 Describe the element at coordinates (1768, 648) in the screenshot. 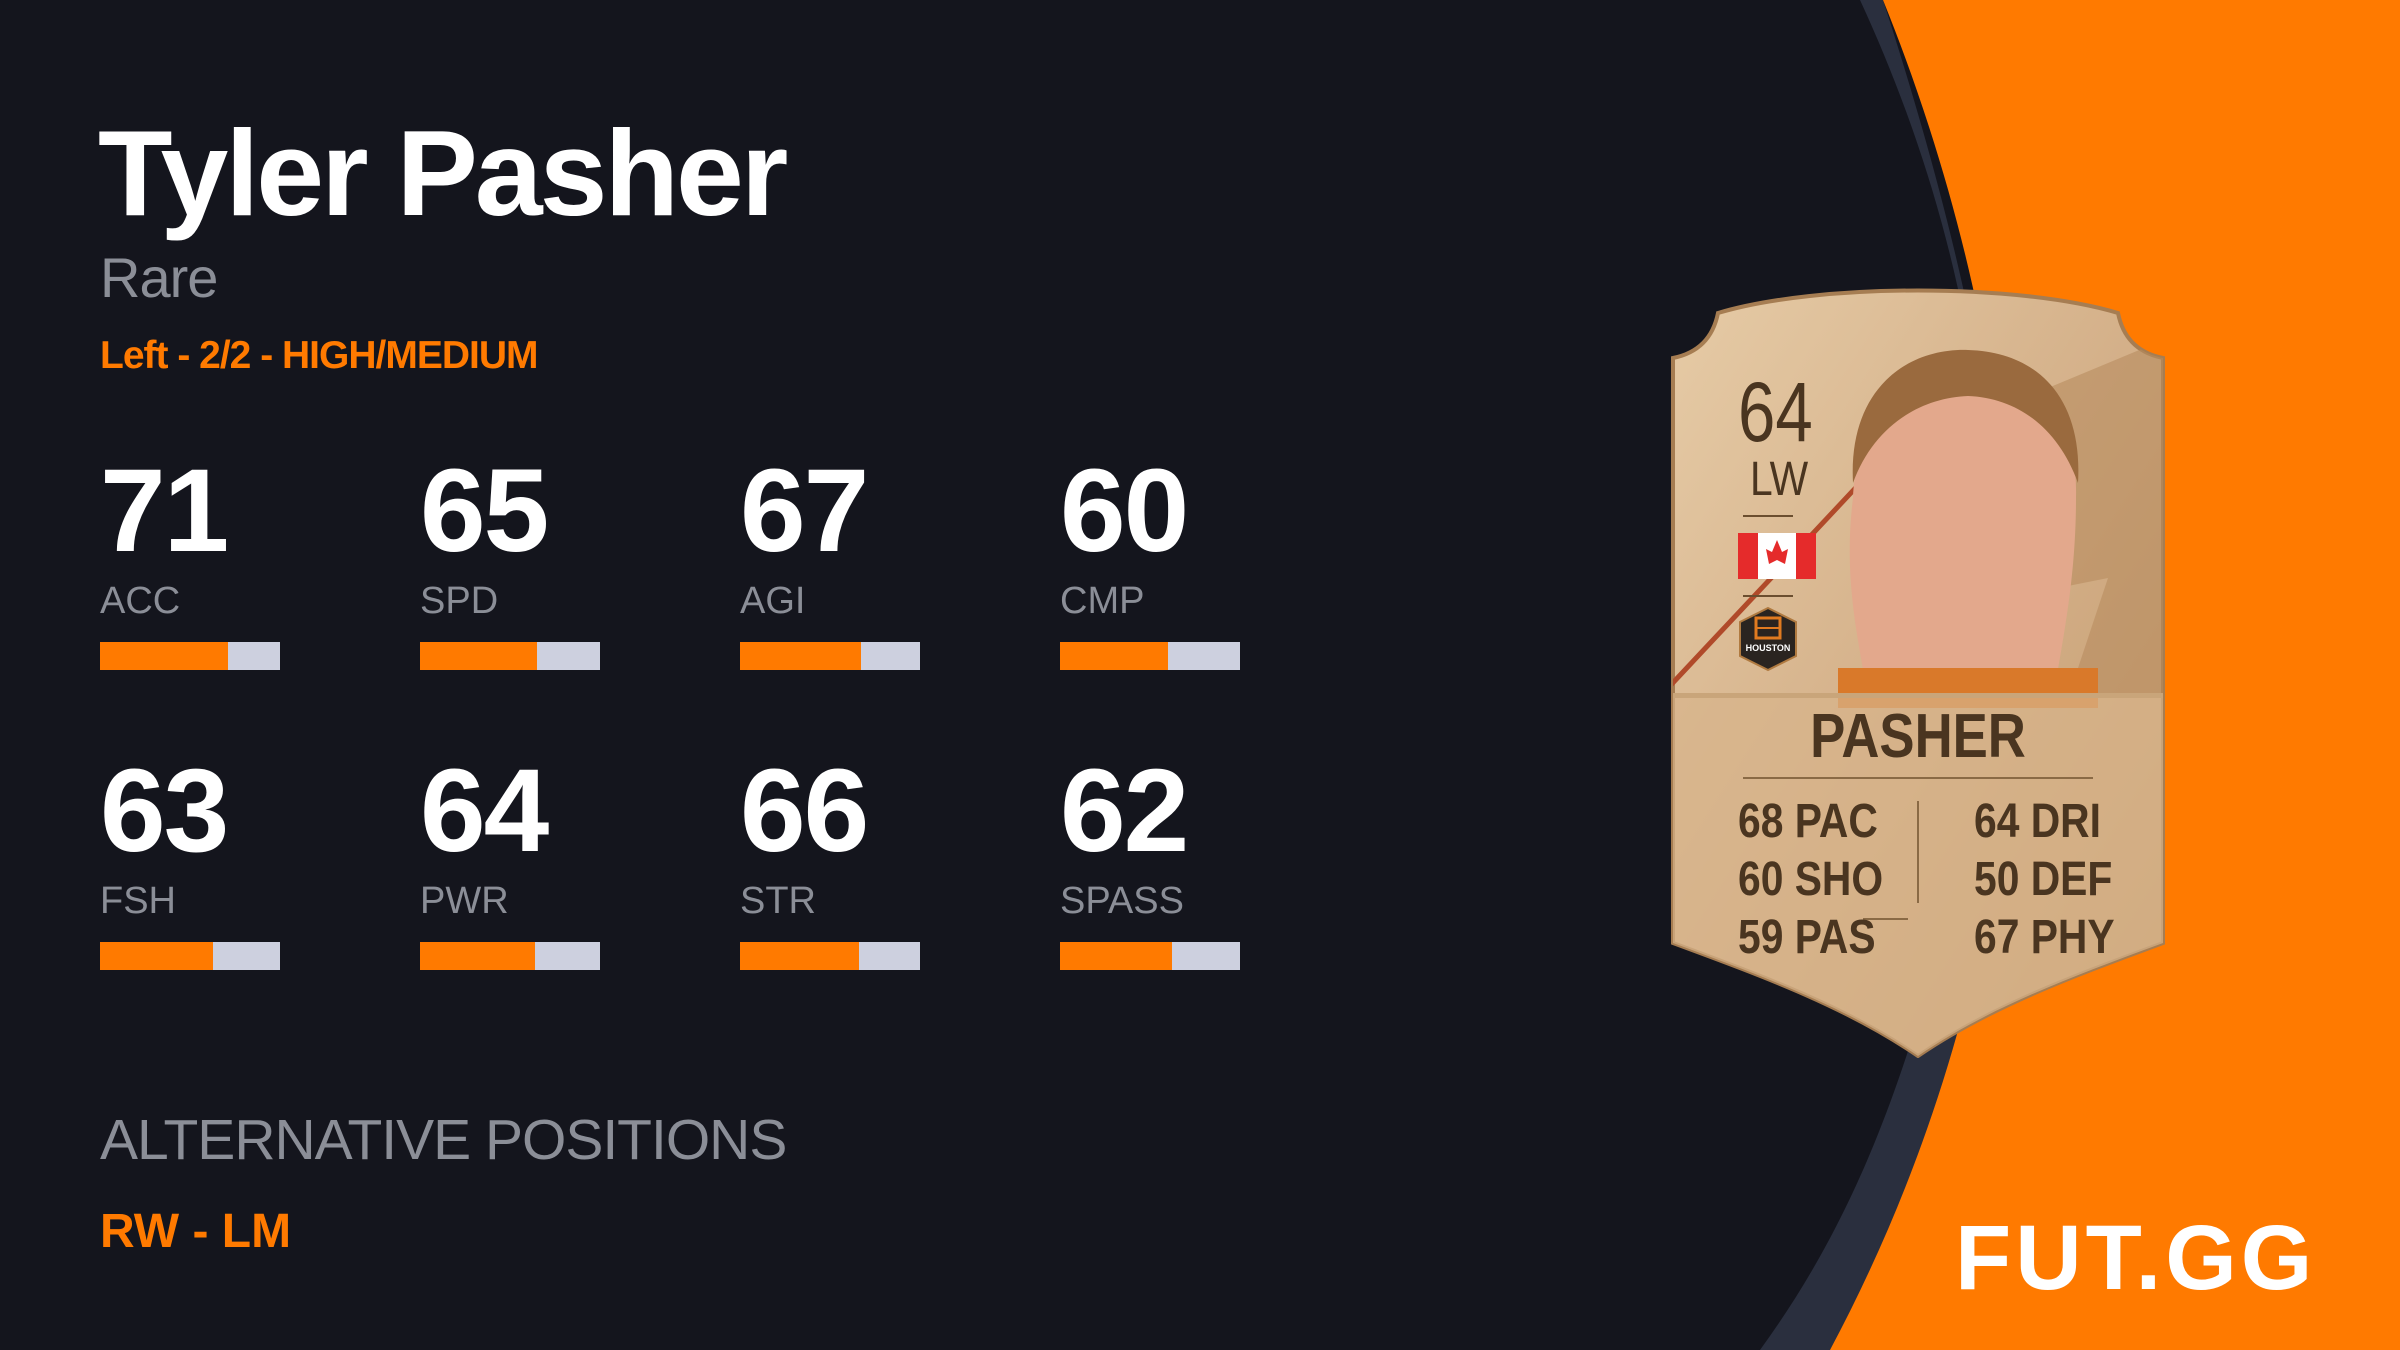

I see `club-name: HOUSTON` at that location.